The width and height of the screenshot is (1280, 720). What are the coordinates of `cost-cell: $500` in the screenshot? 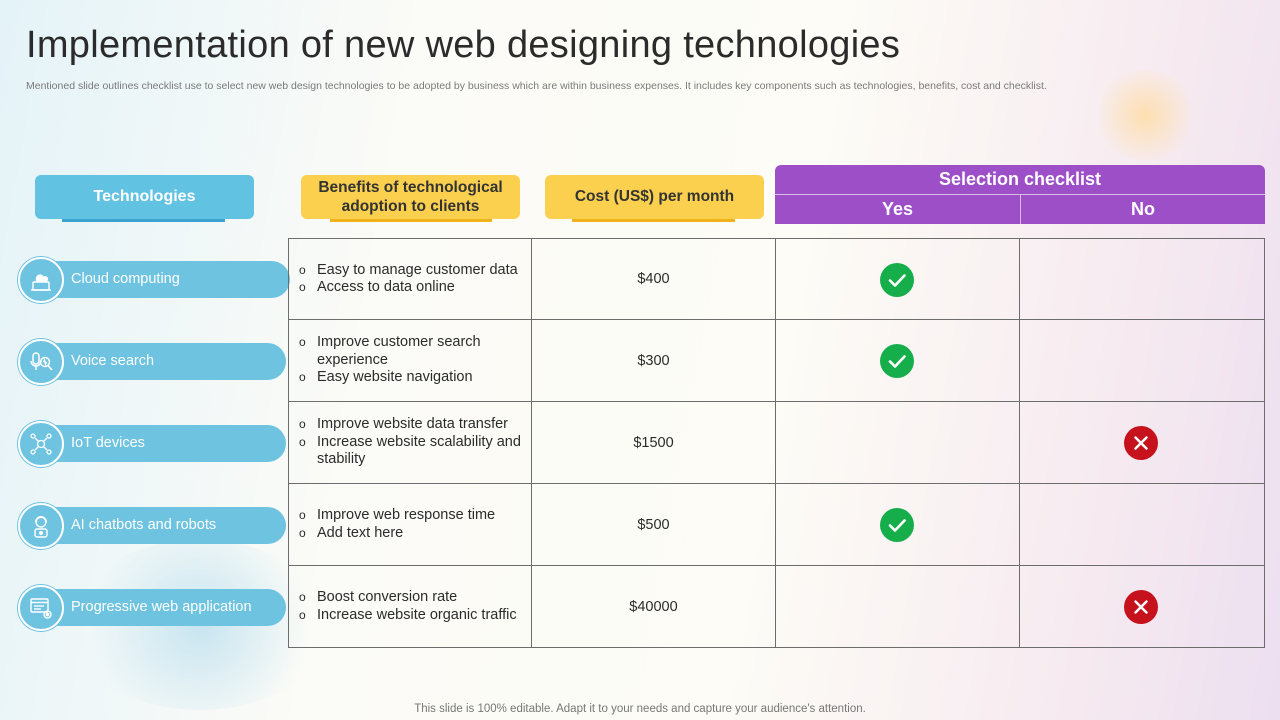 It's located at (654, 525).